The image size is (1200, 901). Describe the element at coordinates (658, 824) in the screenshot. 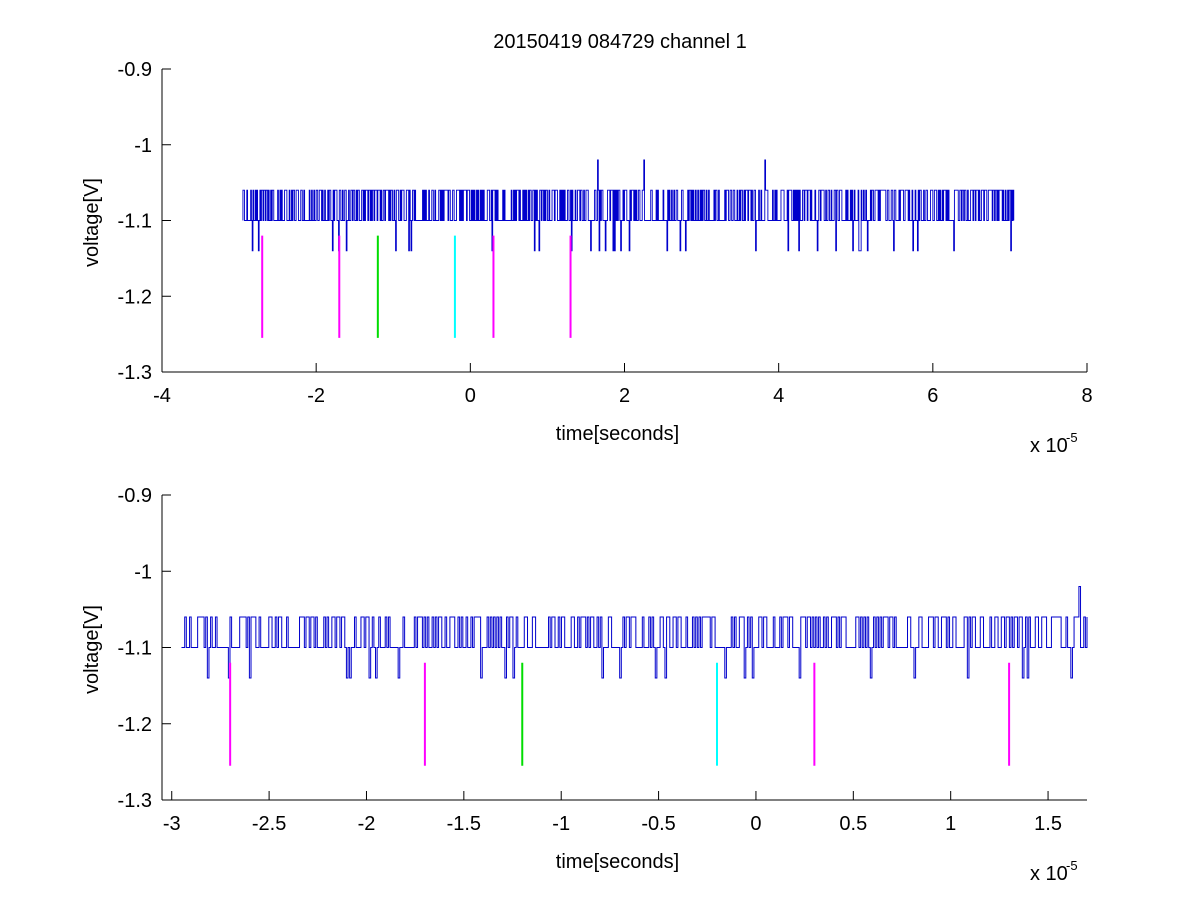

I see `x-tick-label: -0.5` at that location.